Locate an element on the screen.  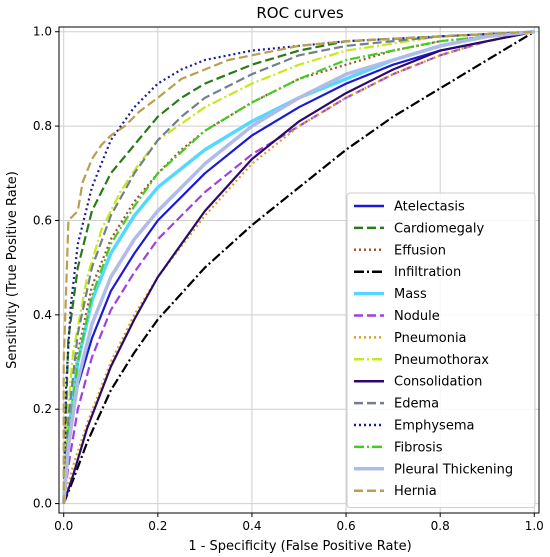
x-axis-ticks: 0.0 0.2 0.4 0.6 0.8 1.0 is located at coordinates (299, 523).